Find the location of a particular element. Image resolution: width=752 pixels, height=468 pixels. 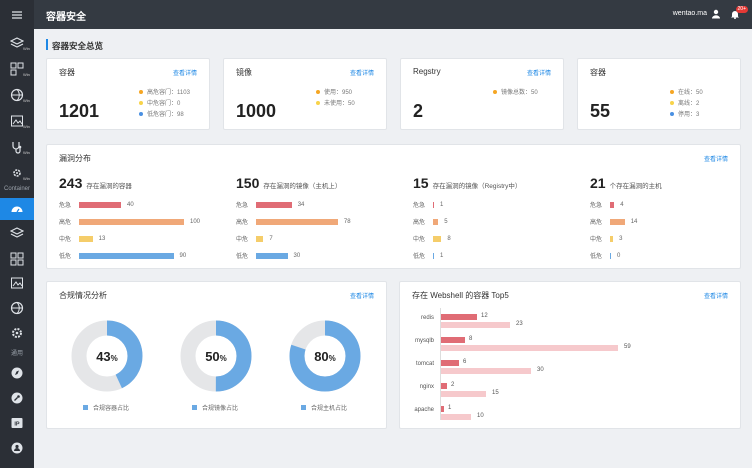

user-name: wentao.ma is located at coordinates (689, 13).